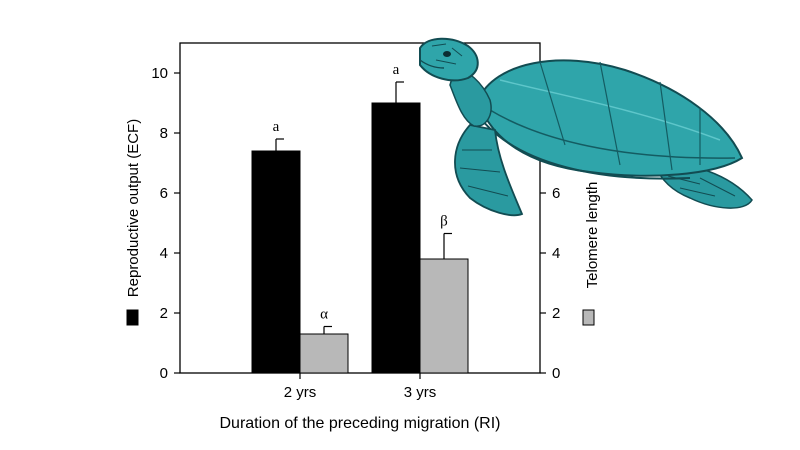  What do you see at coordinates (444, 222) in the screenshot?
I see `sig-label-s1-c1: β` at bounding box center [444, 222].